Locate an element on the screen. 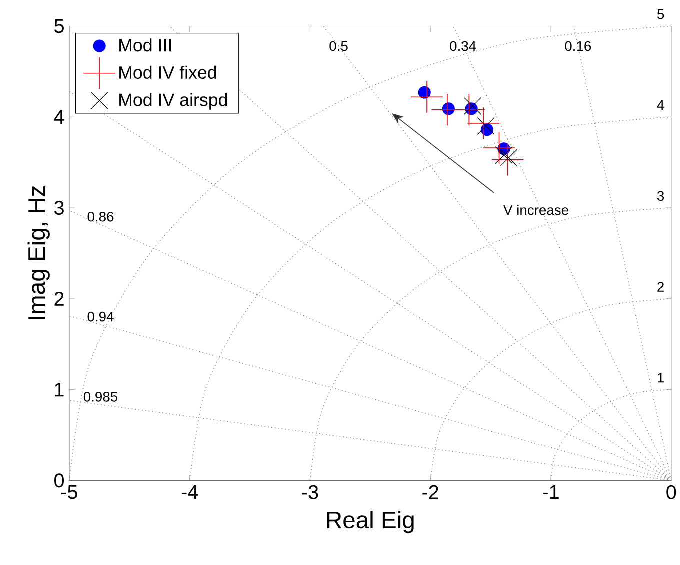 This screenshot has height=565, width=680. annotation: 0.985 is located at coordinates (101, 397).